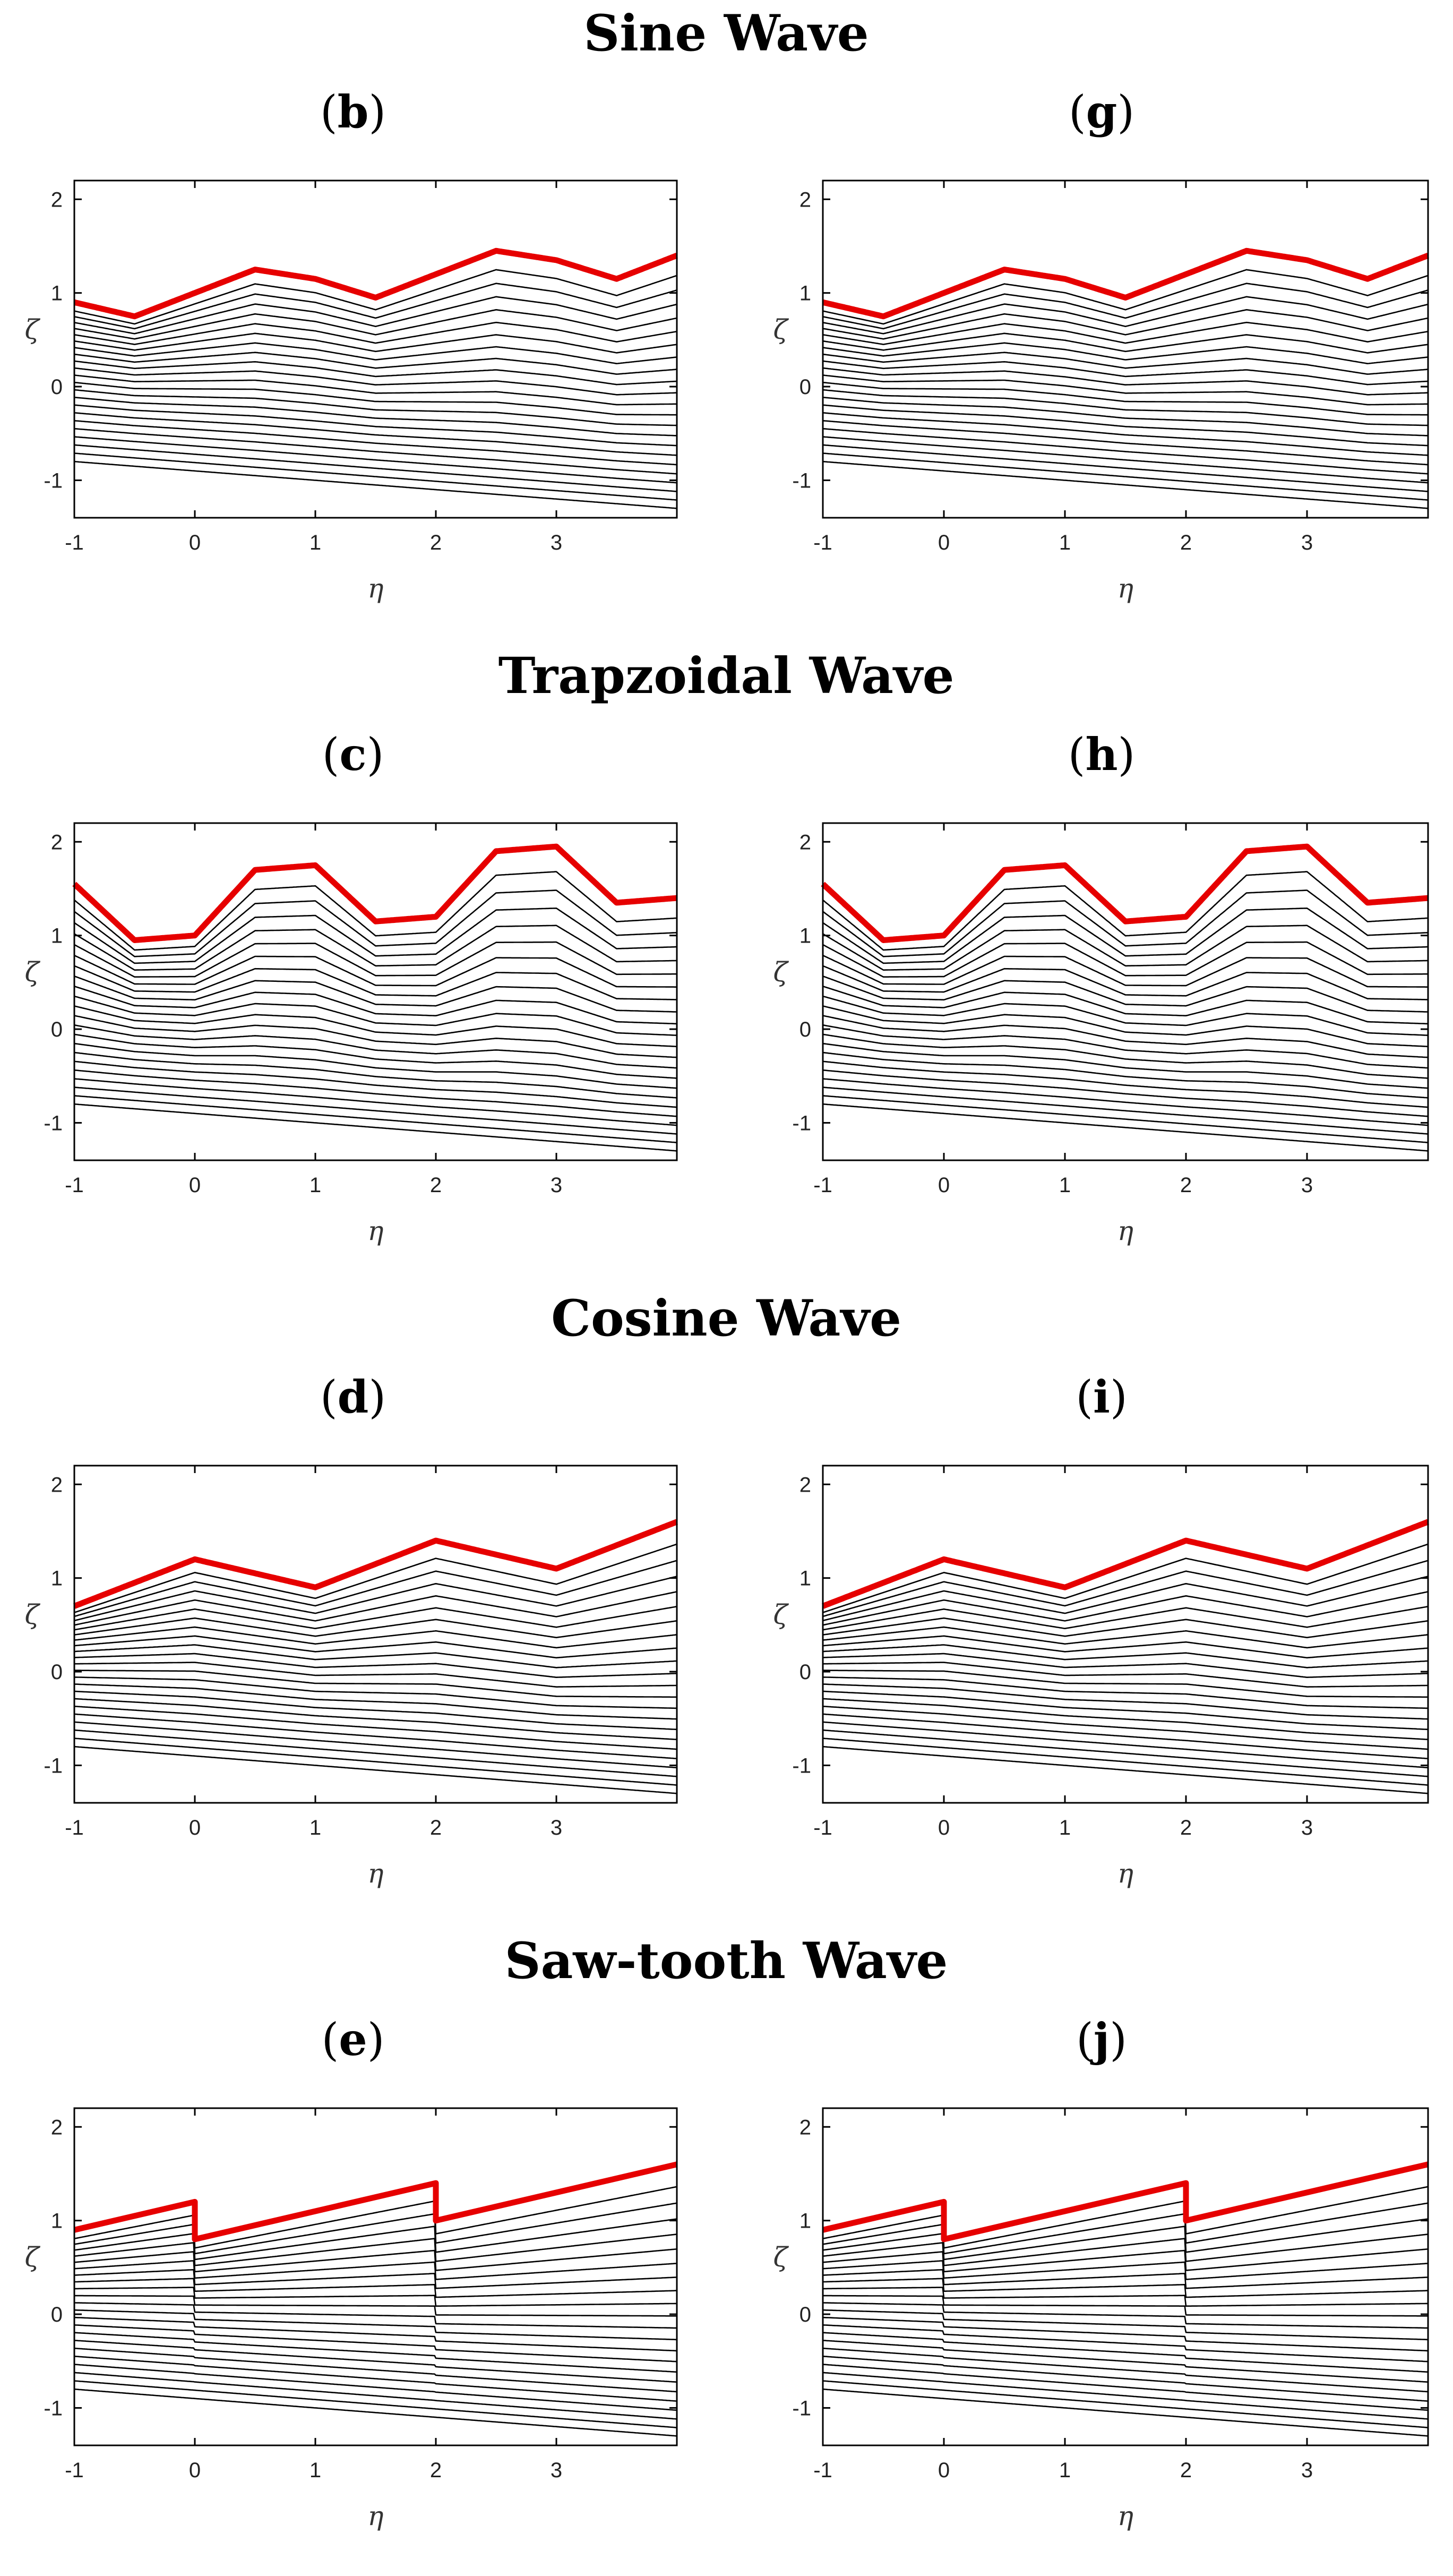 This screenshot has height=2576, width=1453. I want to click on panel-b: (b) -1 0 1 2 3 -1 0 1 2 η ζ, so click(351, 345).